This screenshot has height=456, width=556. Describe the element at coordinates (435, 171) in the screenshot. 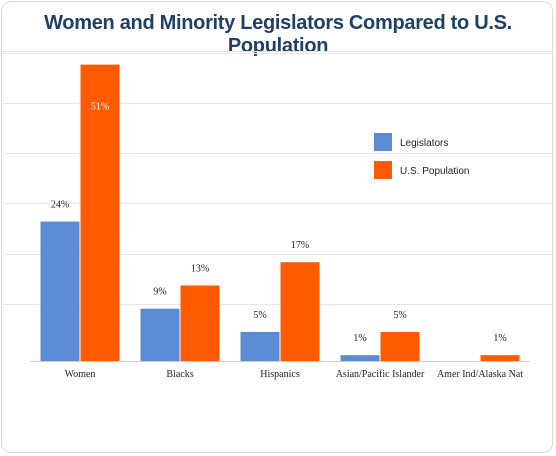

I see `legend-label: U.S. Population` at that location.